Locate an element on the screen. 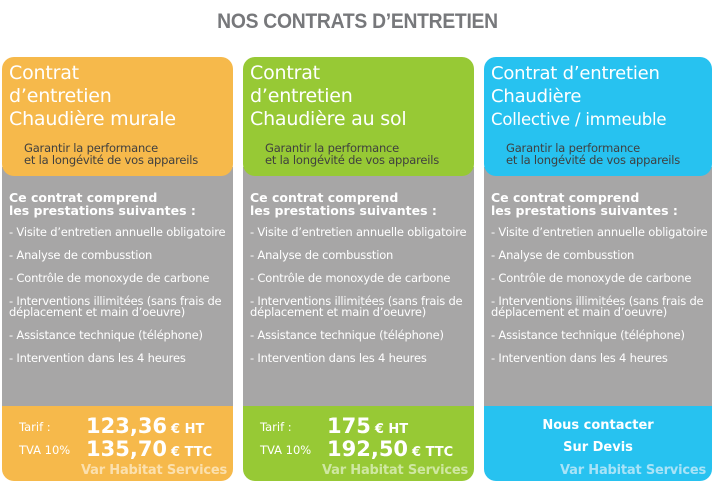 Image resolution: width=715 pixels, height=494 pixels. title-line: Contrat d’entretien is located at coordinates (575, 73).